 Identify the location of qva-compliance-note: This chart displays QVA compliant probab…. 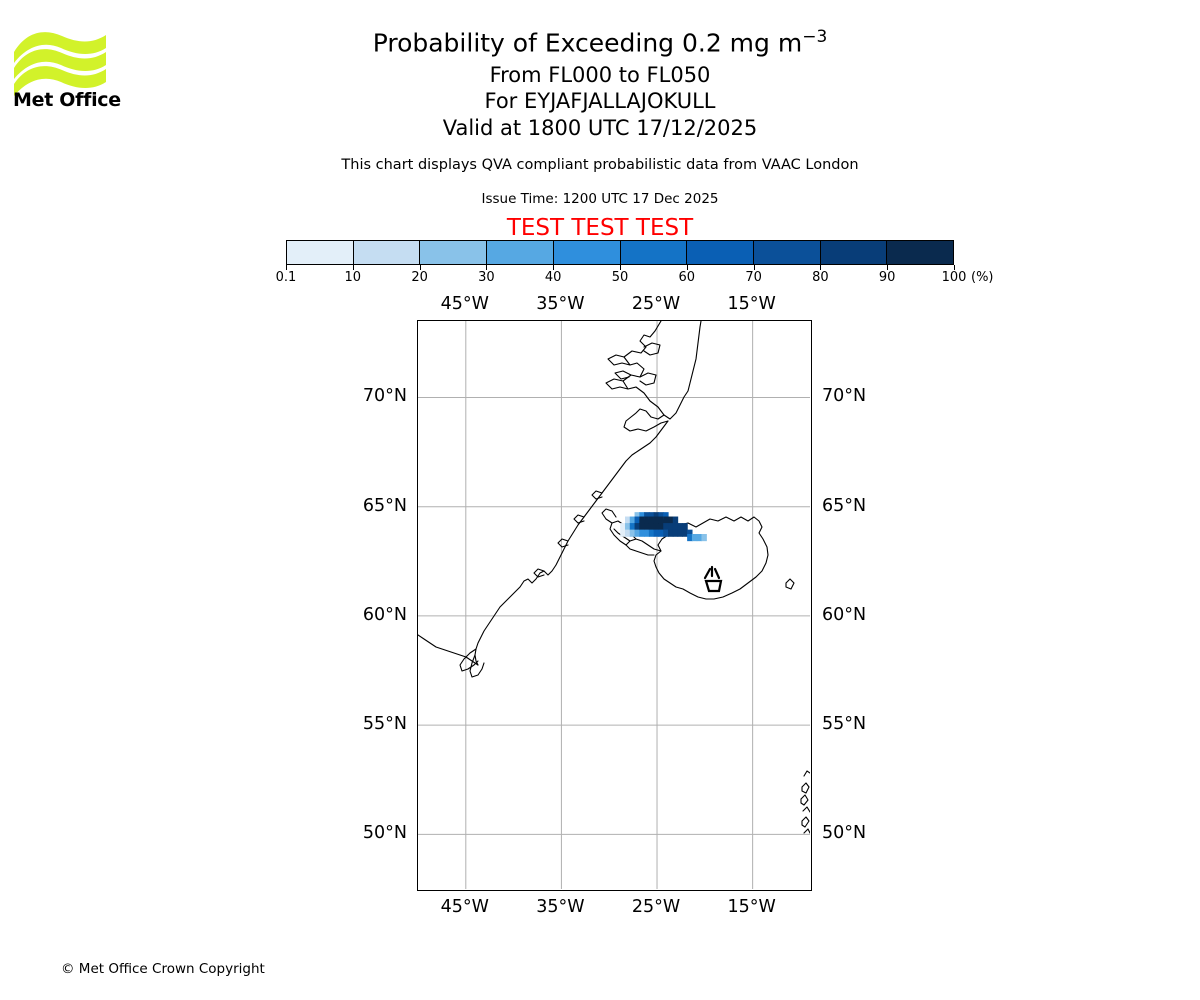
(600, 165).